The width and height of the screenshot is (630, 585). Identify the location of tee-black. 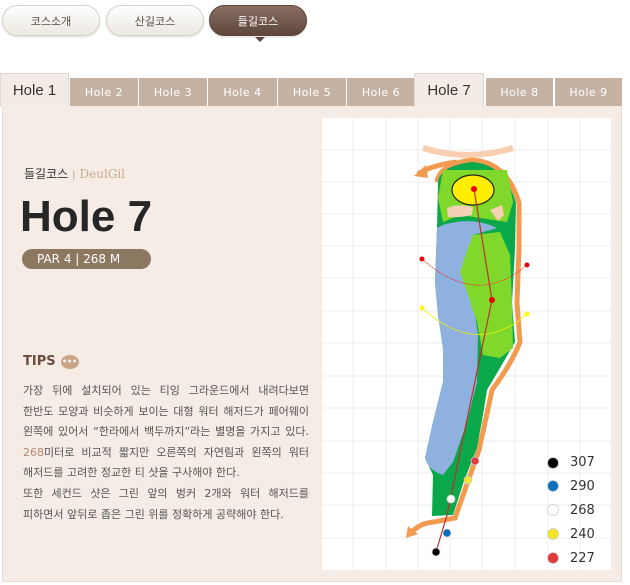
(436, 552).